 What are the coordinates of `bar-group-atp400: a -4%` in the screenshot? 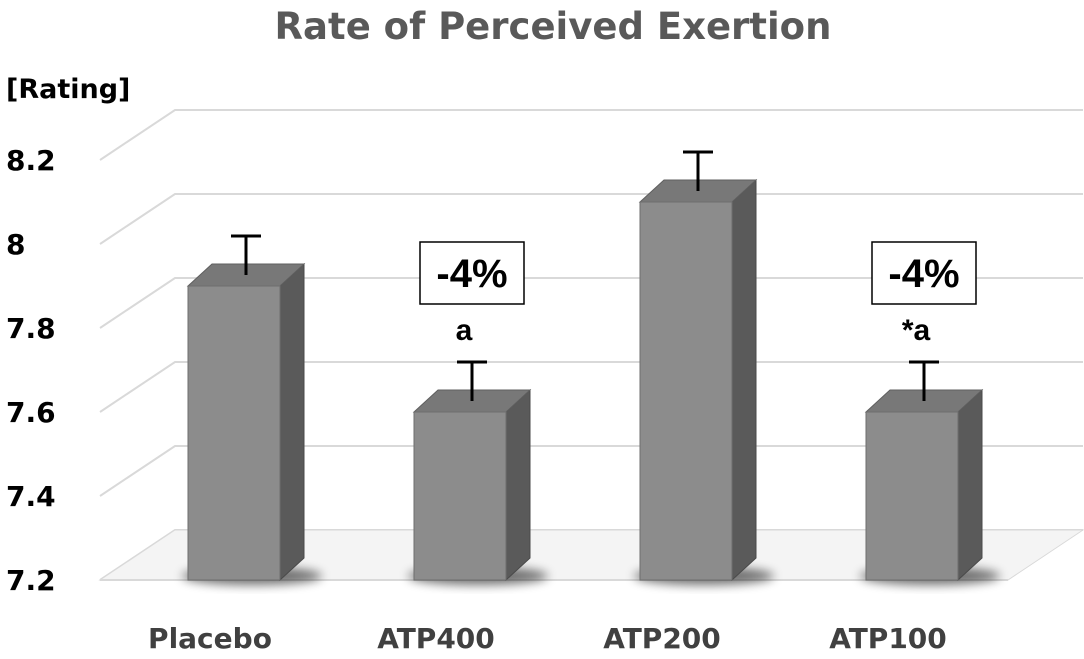 It's located at (478, 413).